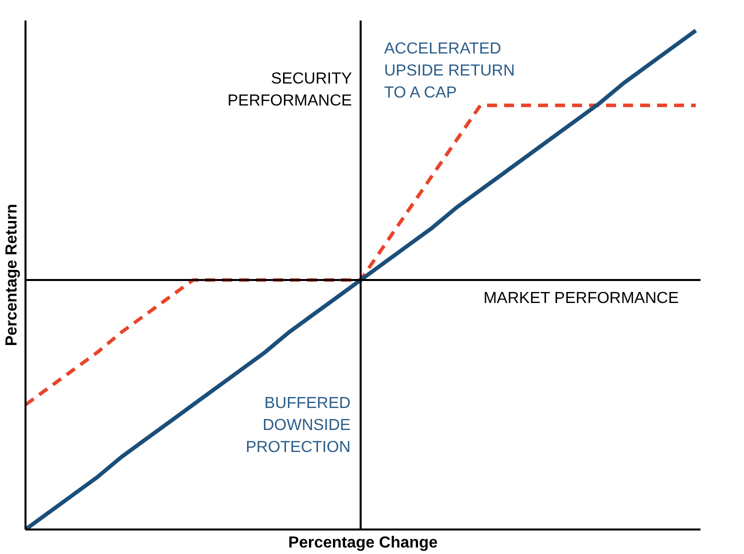 The height and width of the screenshot is (554, 744). What do you see at coordinates (449, 71) in the screenshot?
I see `annotation: ACCELERATED UPSIDE RETURN TO A CAP` at bounding box center [449, 71].